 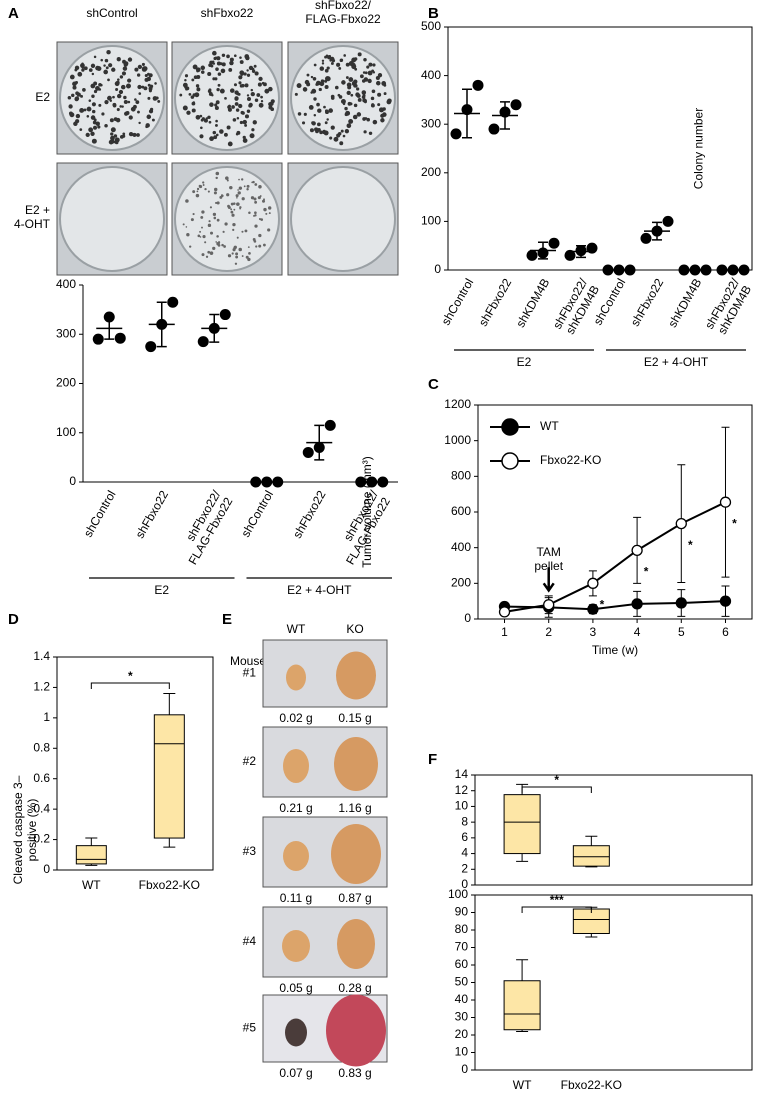 What do you see at coordinates (464, 821) in the screenshot?
I see `y-tick-label: 8` at bounding box center [464, 821].